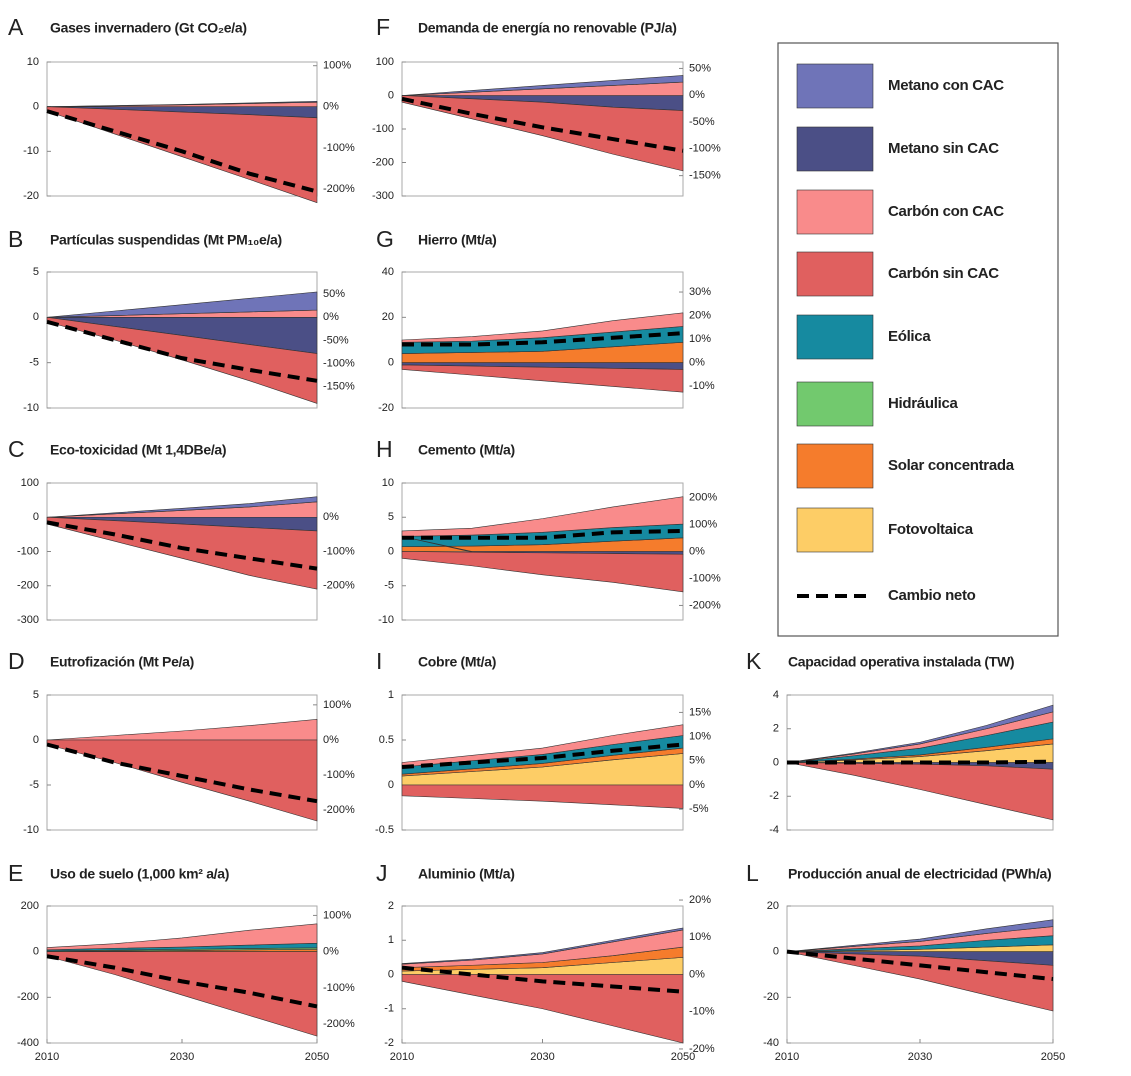 This screenshot has height=1076, width=1131. What do you see at coordinates (752, 873) in the screenshot?
I see `panel-letter: L` at bounding box center [752, 873].